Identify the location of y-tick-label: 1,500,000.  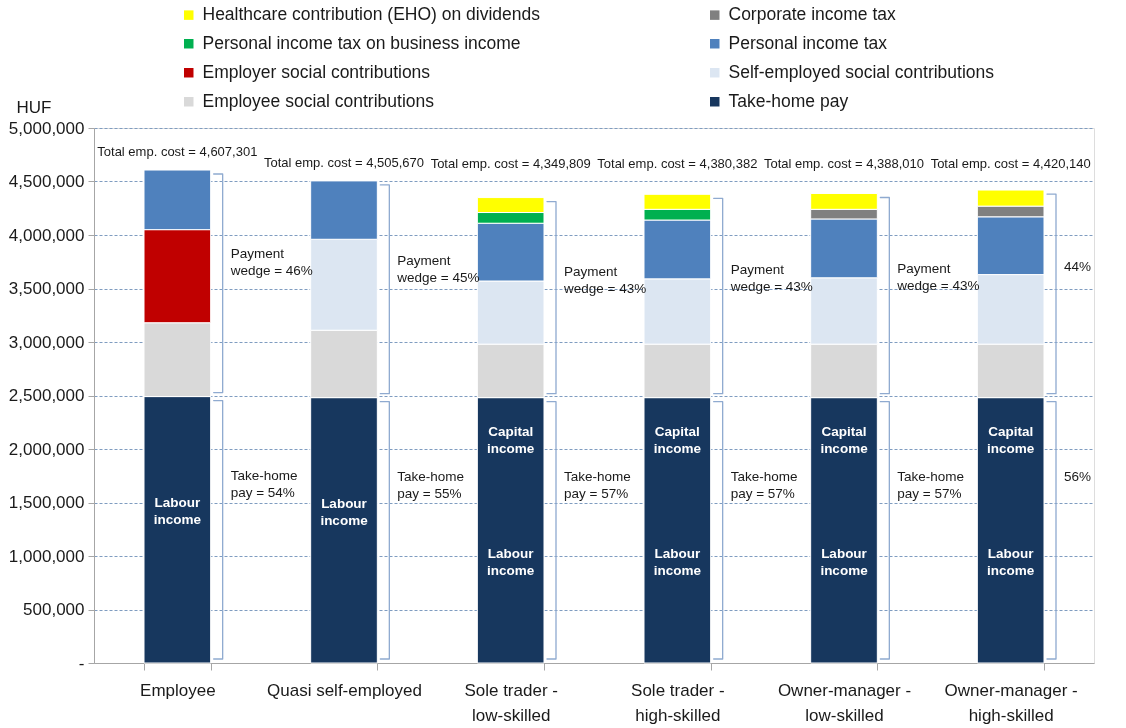
(46, 502).